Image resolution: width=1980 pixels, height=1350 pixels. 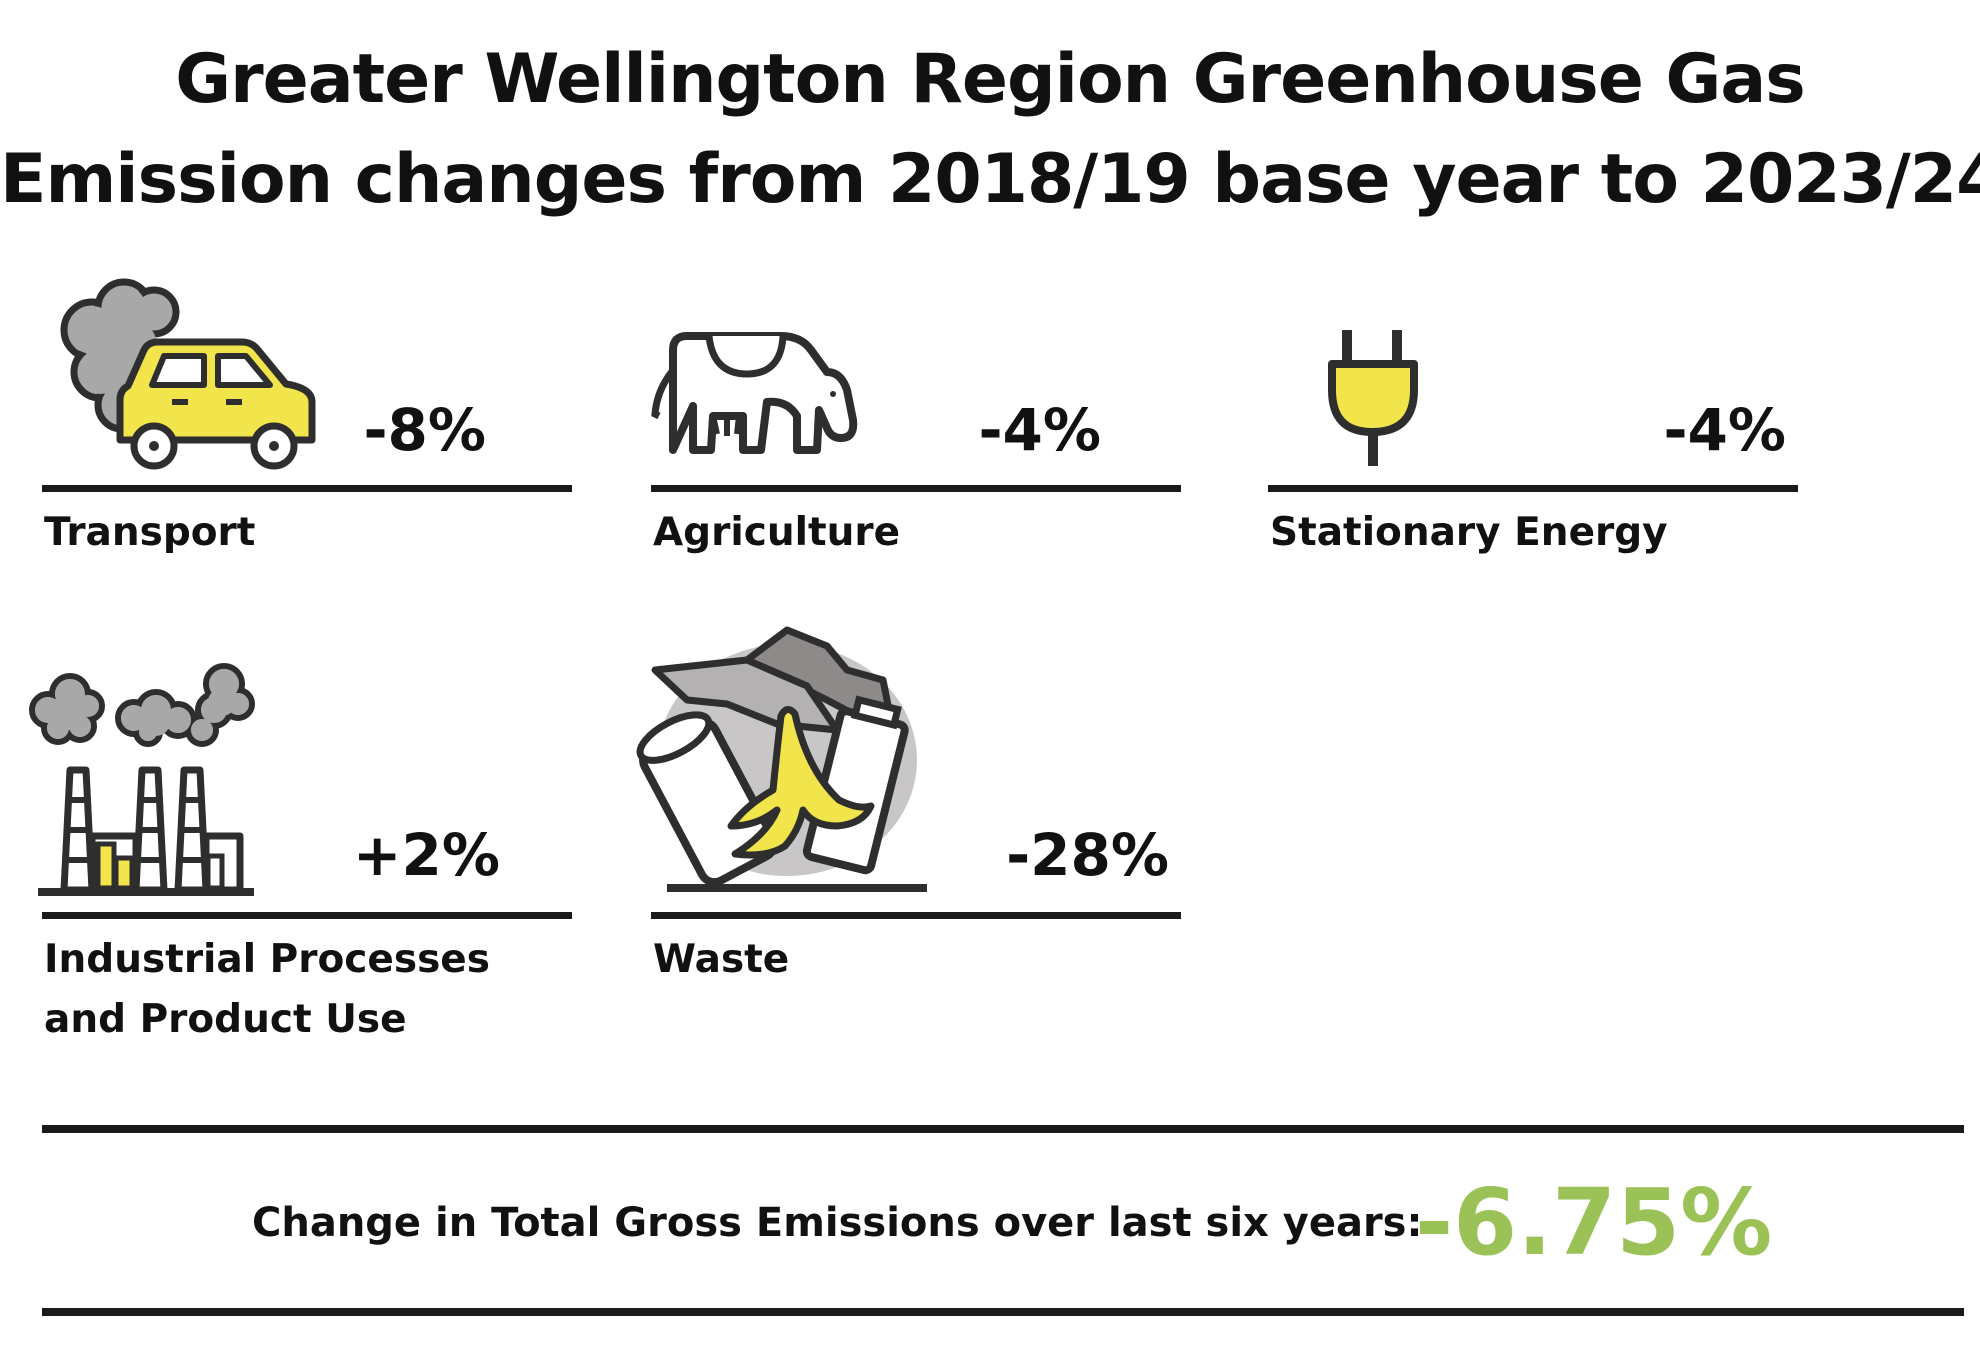 I want to click on sector-card-industrial-processes: +2% Industrial Processes and Product Use, so click(x=300, y=860).